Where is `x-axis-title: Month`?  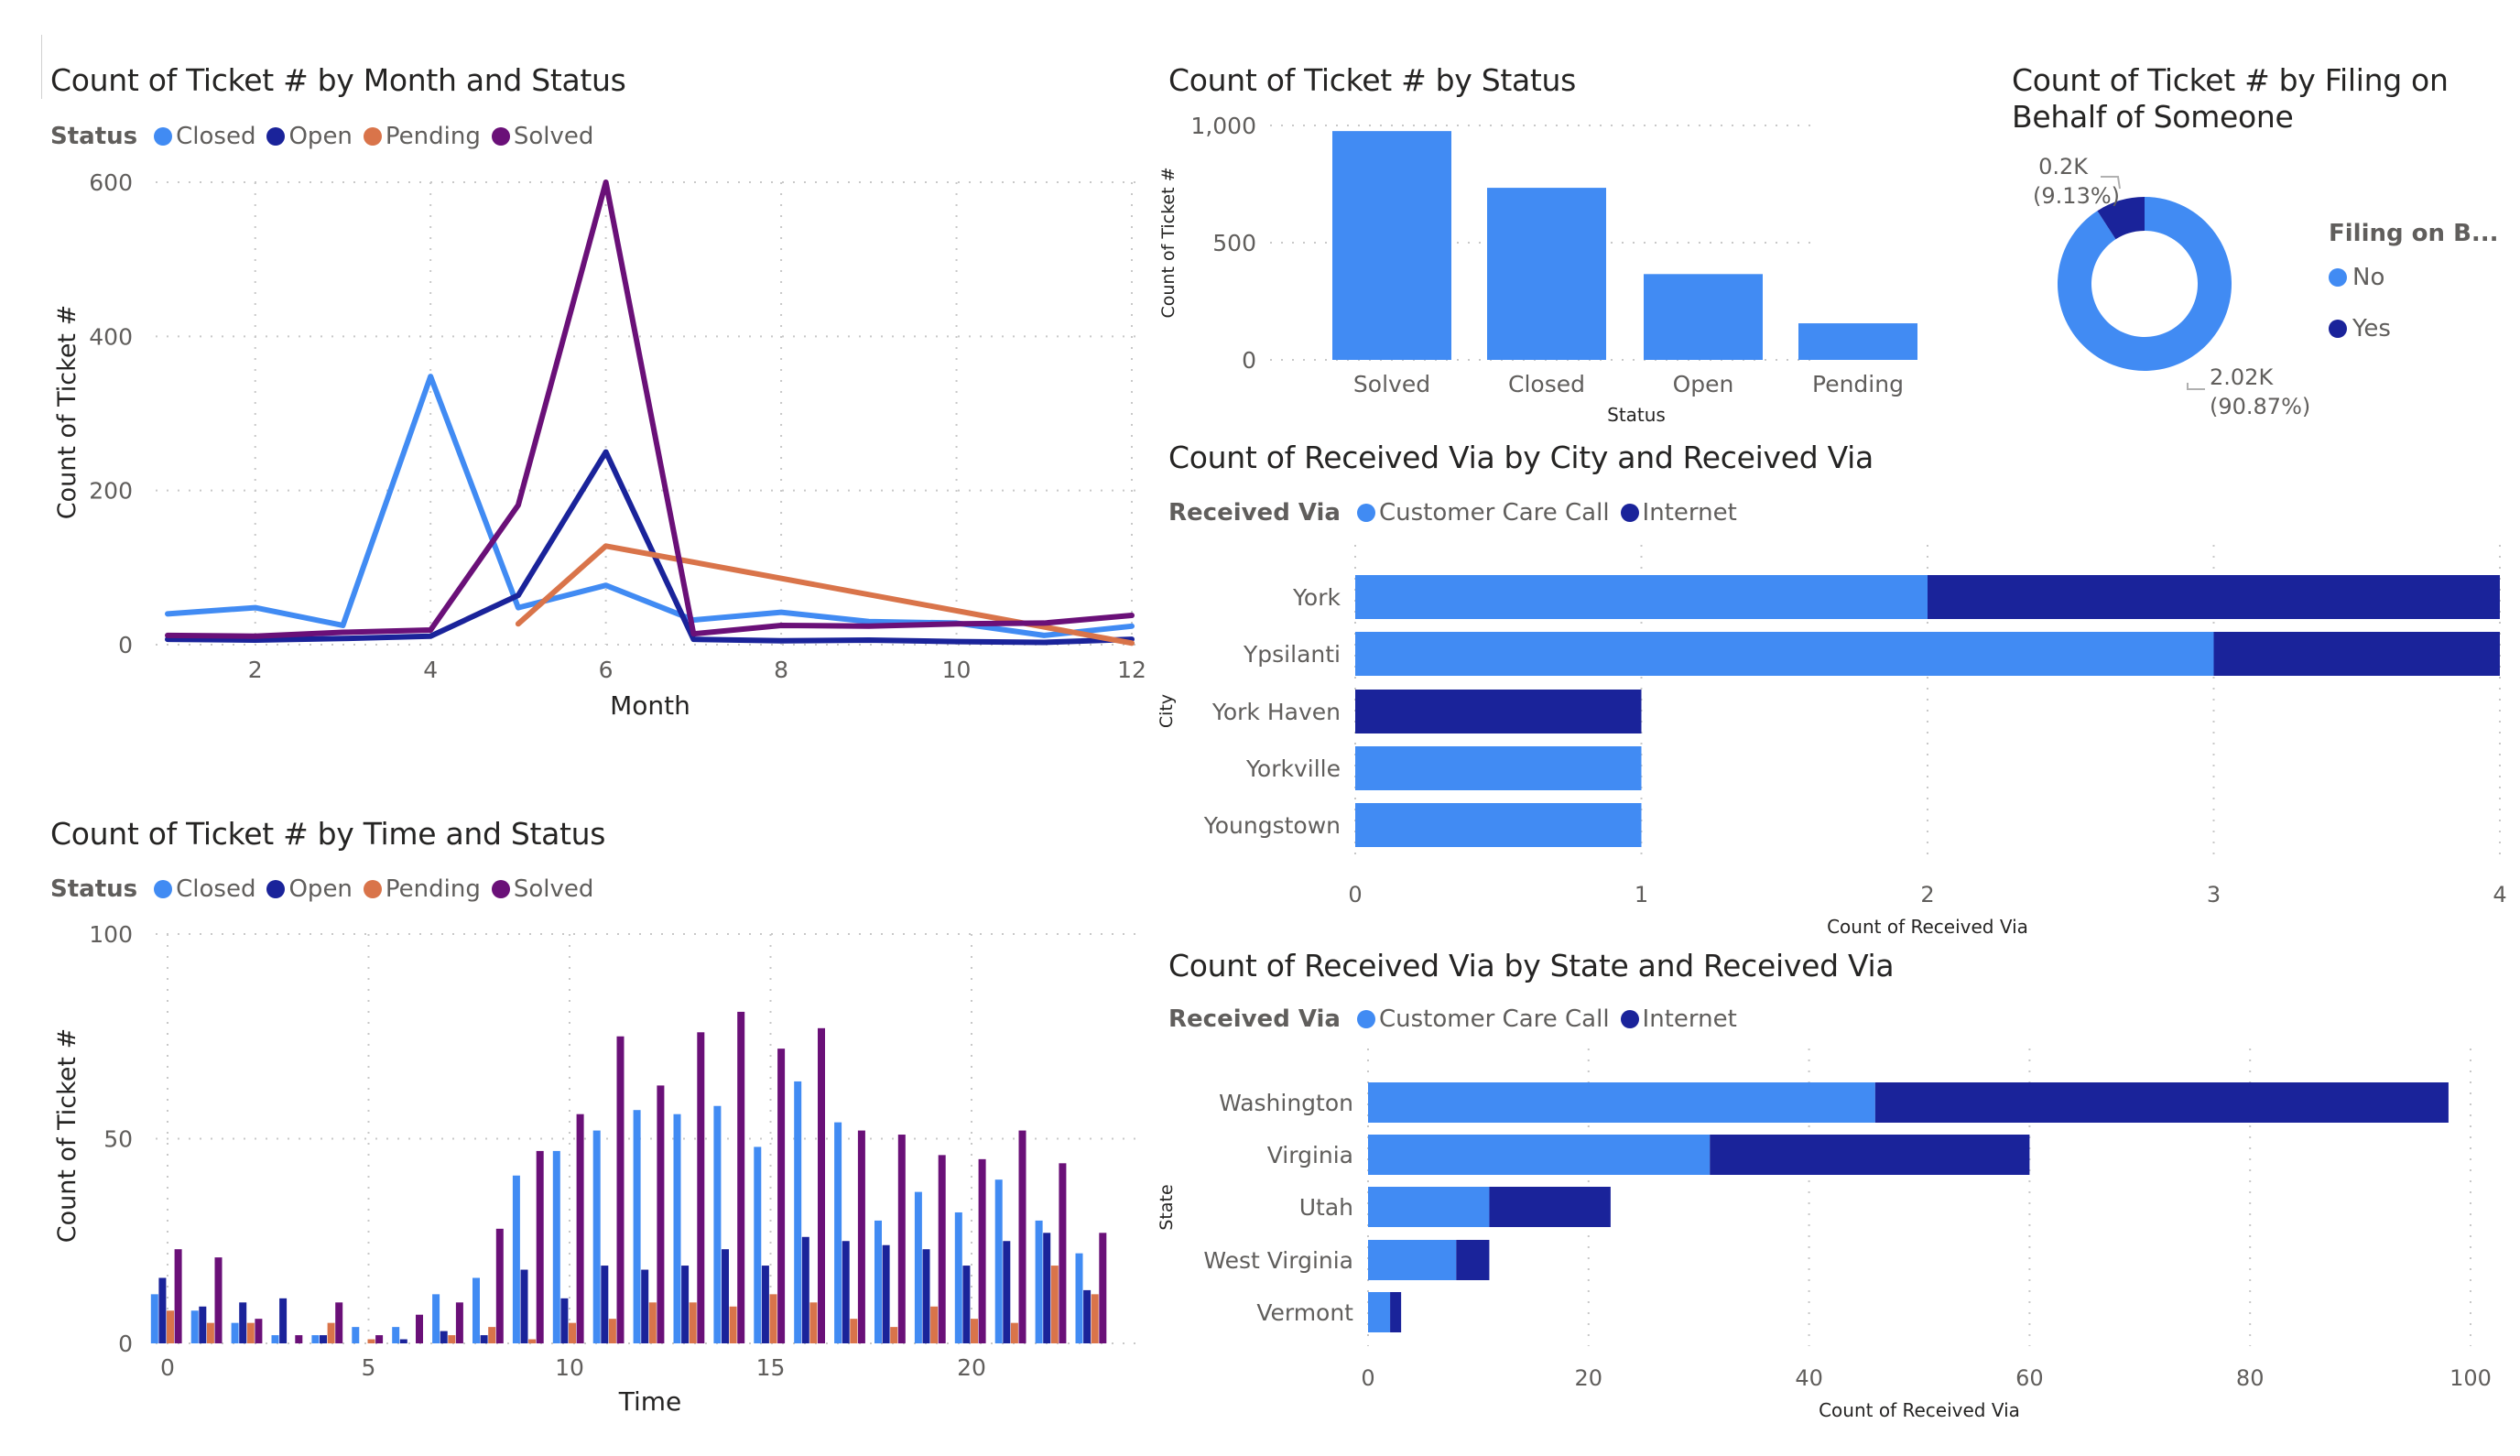 x-axis-title: Month is located at coordinates (650, 705).